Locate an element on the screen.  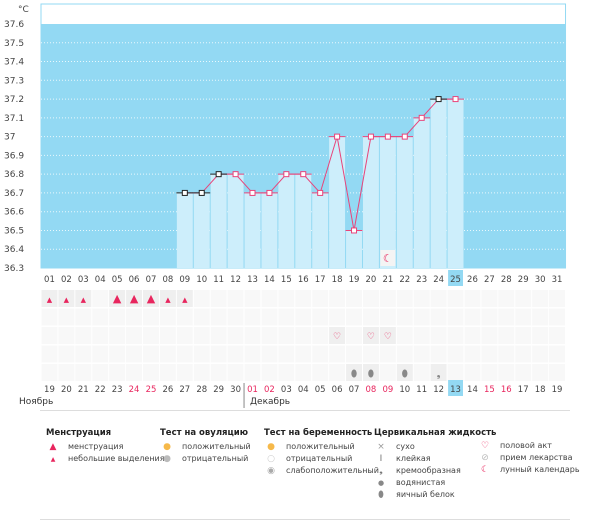
legend-label: сухо is located at coordinates (405, 446).